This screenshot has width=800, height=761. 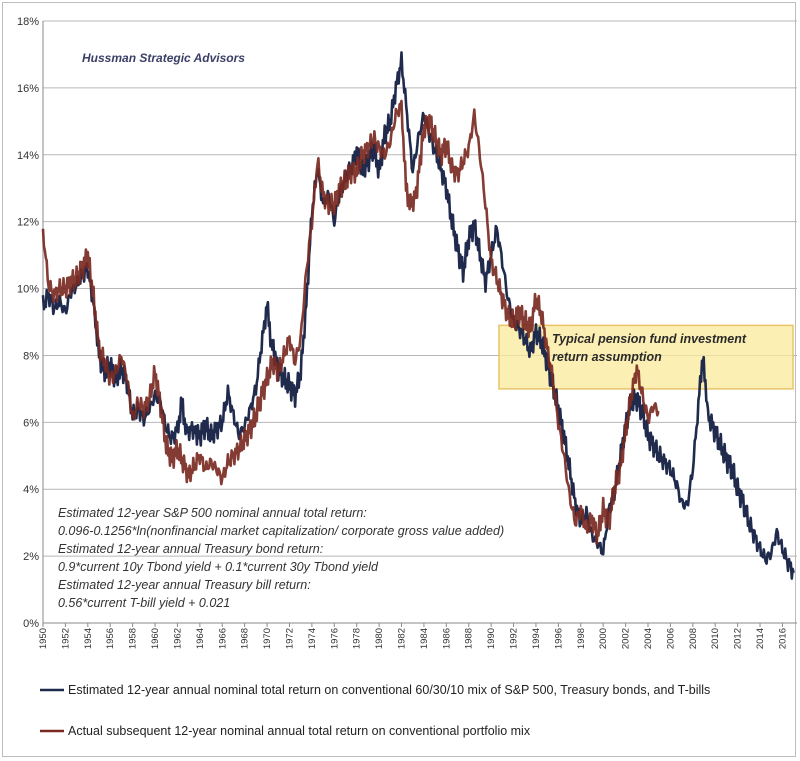 What do you see at coordinates (536, 638) in the screenshot?
I see `x-tick-label: 1994` at bounding box center [536, 638].